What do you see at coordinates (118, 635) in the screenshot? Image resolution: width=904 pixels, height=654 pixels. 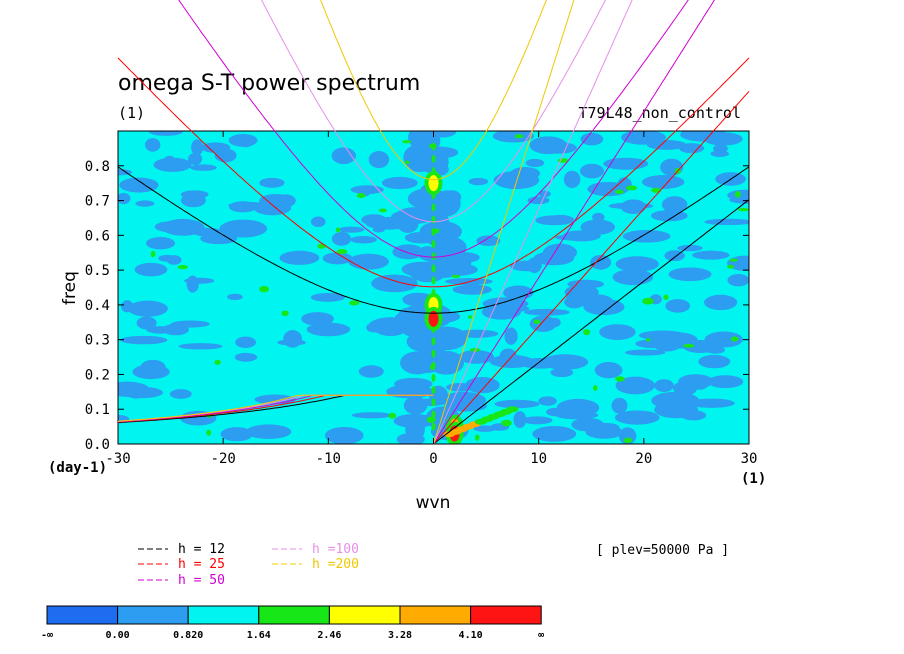 I see `colorbar-label: 0.00` at bounding box center [118, 635].